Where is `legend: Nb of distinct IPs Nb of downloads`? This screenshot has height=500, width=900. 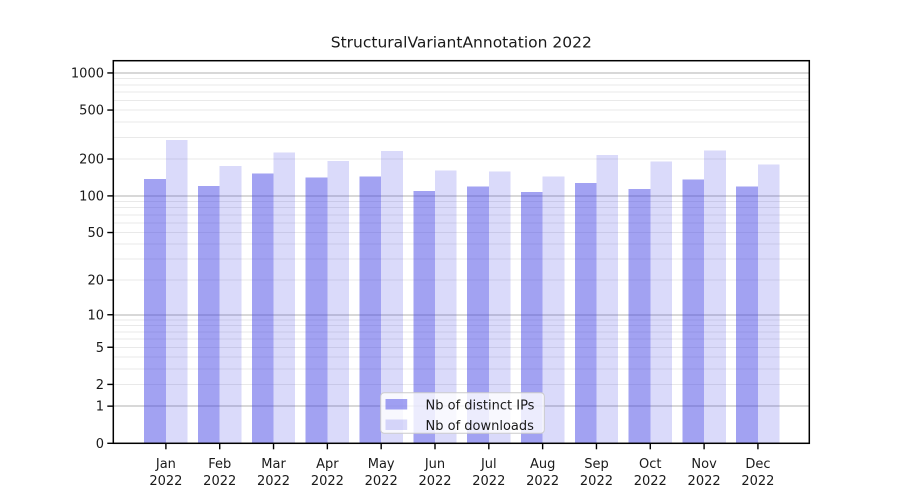 legend: Nb of distinct IPs Nb of downloads is located at coordinates (462, 413).